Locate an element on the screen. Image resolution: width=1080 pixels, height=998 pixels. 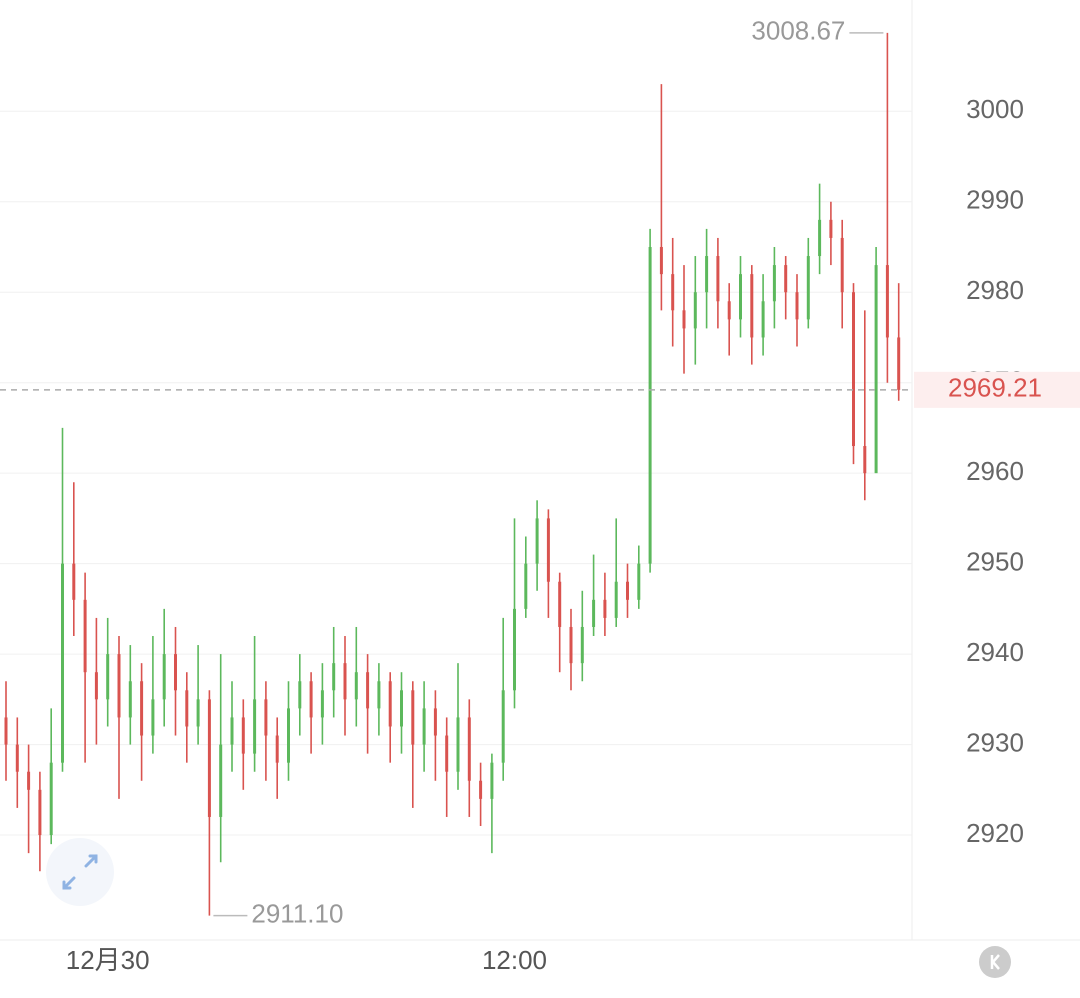
y-tick-label: 2940 is located at coordinates (995, 652).